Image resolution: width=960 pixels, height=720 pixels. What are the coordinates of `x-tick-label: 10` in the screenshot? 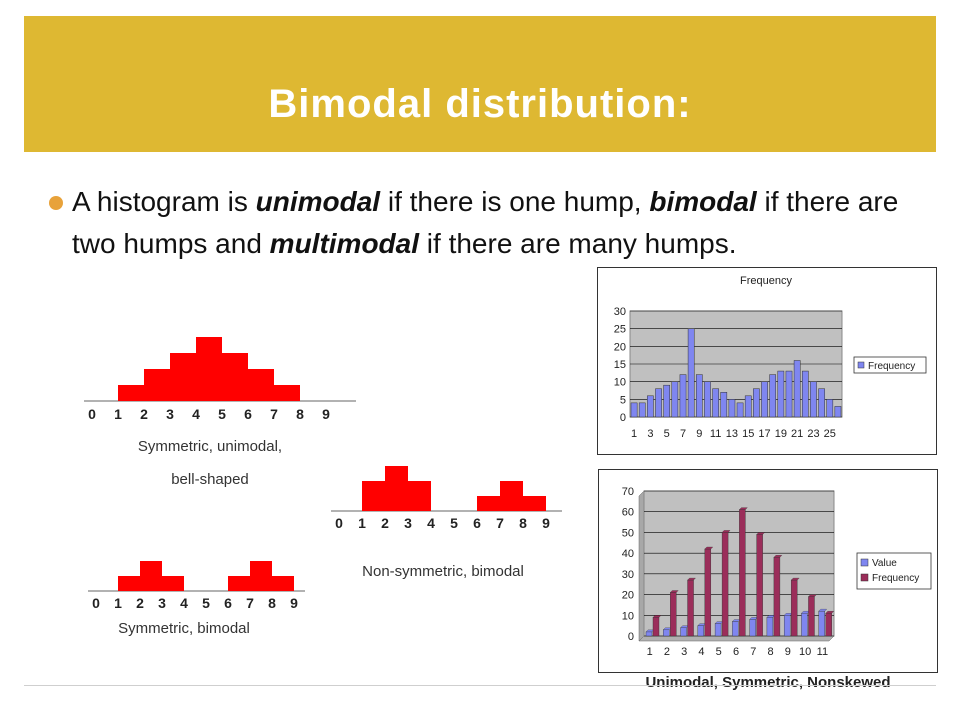 It's located at (805, 652).